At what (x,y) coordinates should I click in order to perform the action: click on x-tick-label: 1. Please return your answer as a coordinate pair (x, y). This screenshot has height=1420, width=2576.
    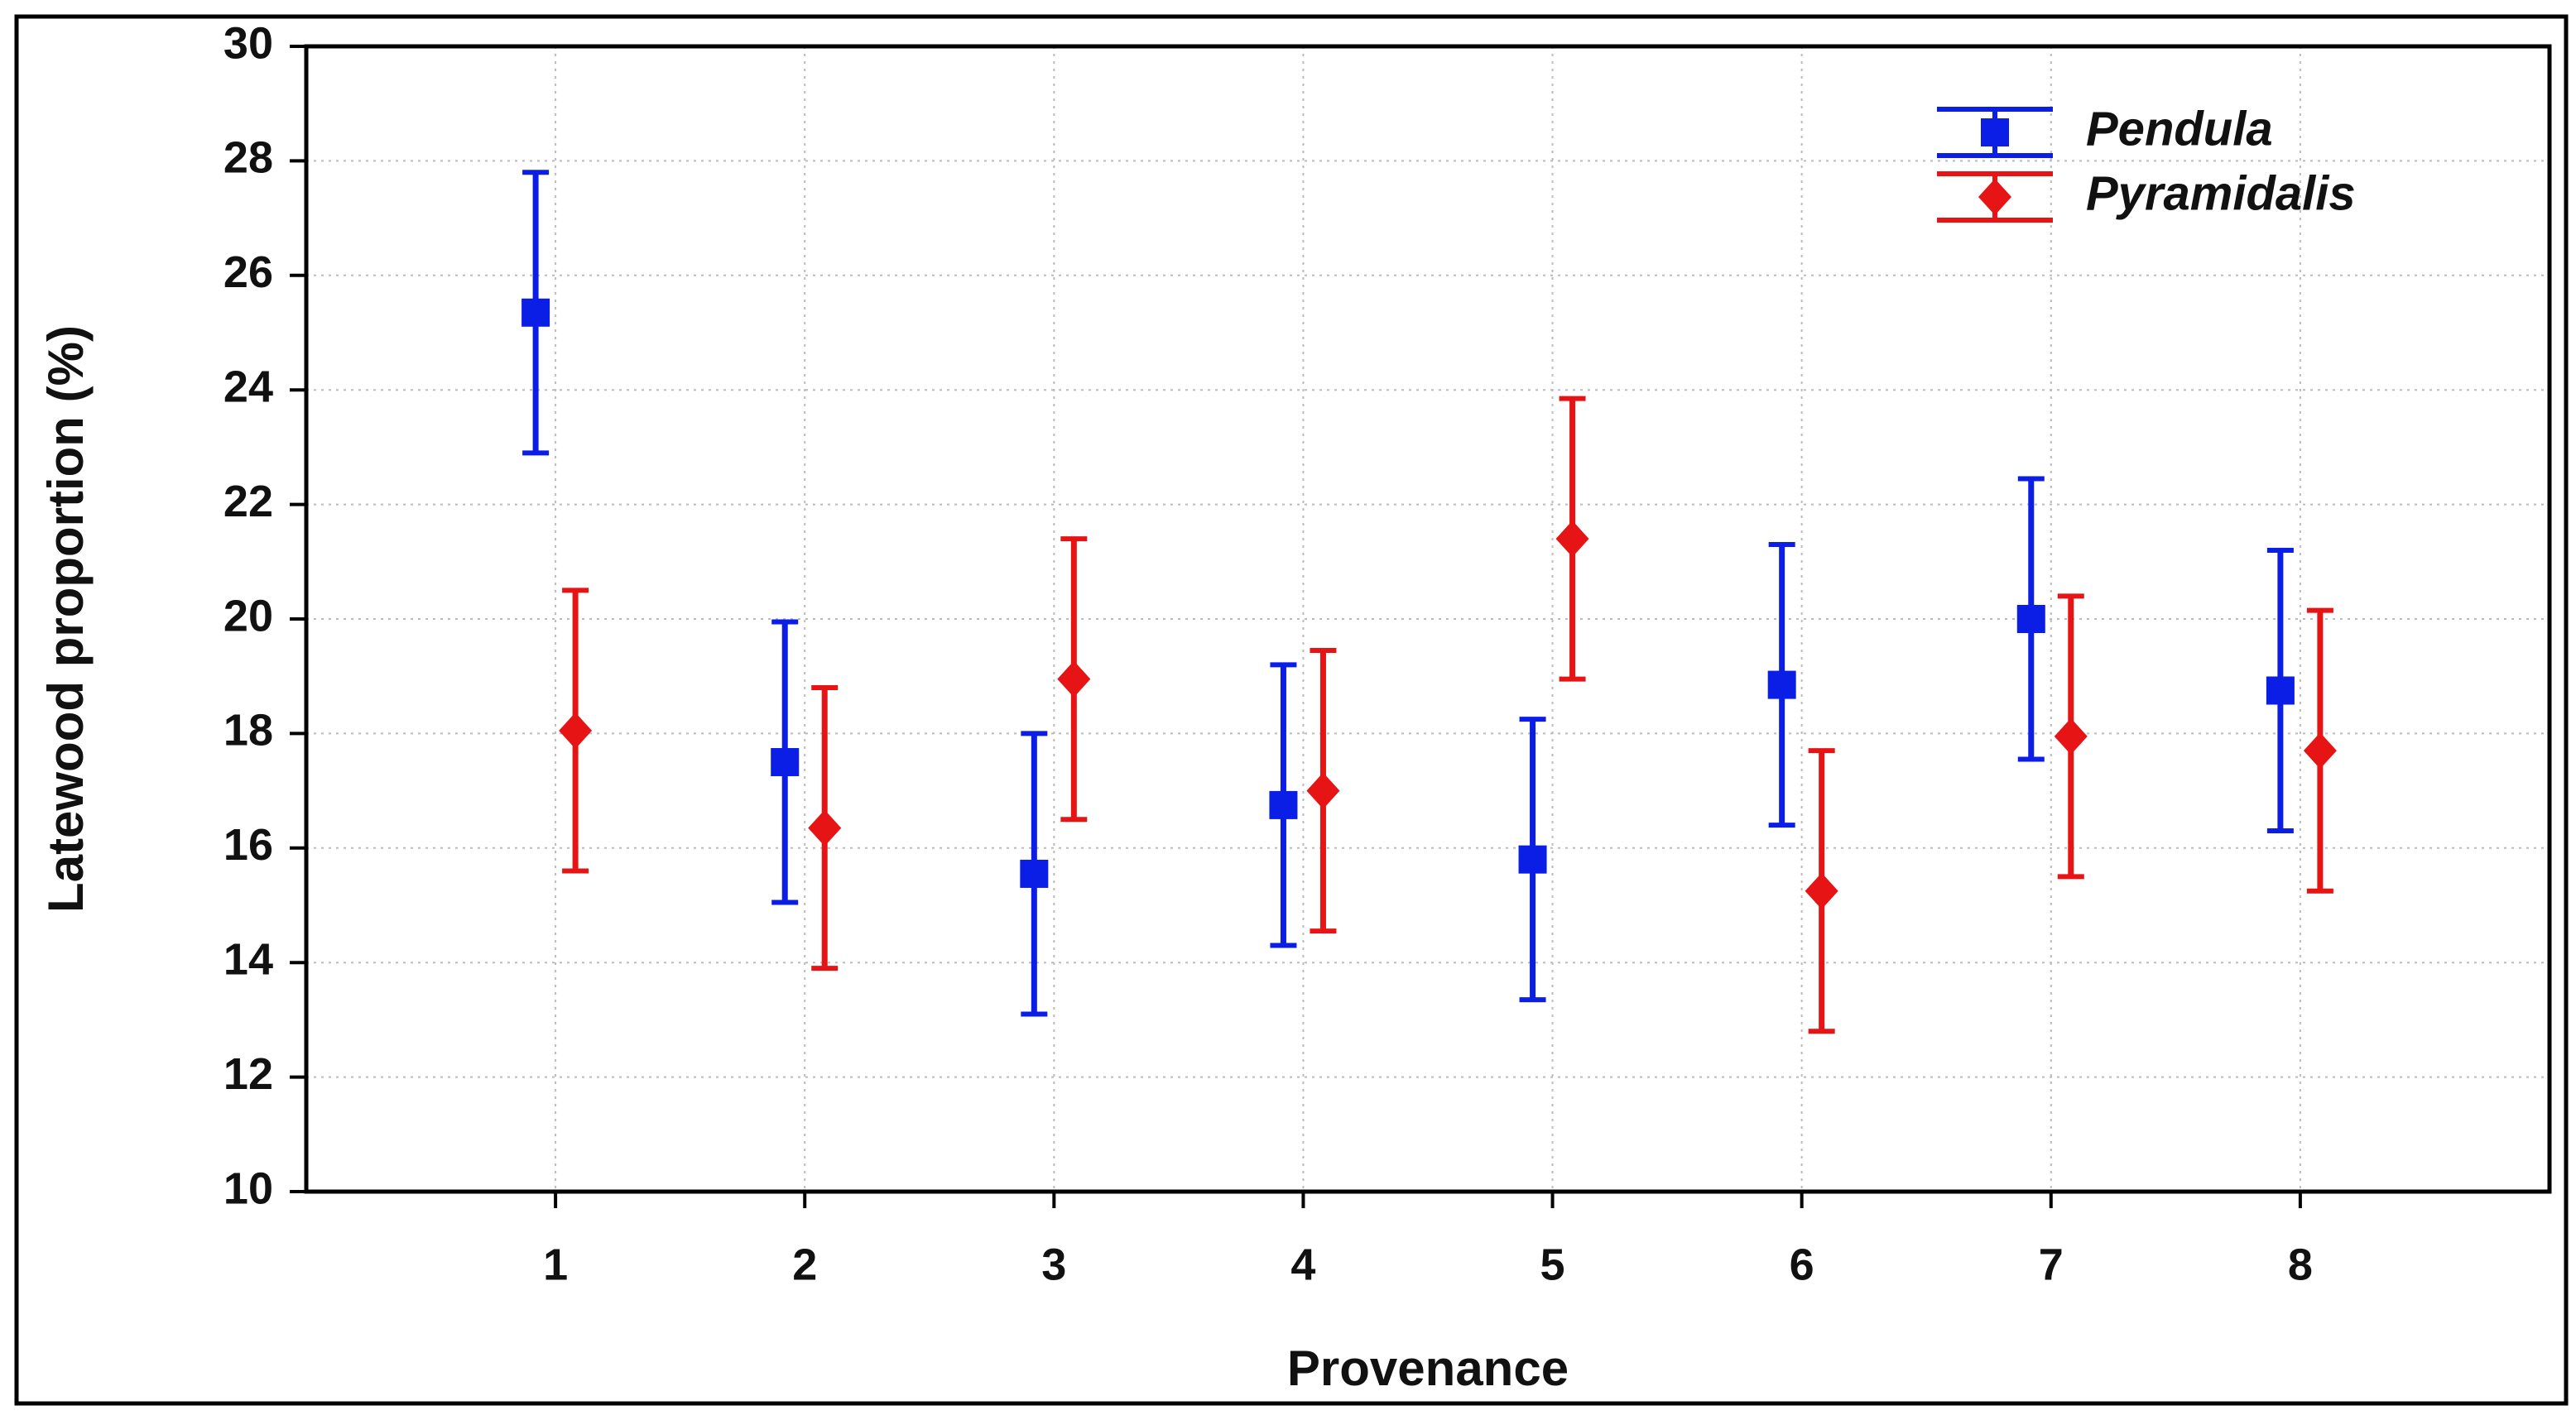
    Looking at the image, I should click on (555, 1264).